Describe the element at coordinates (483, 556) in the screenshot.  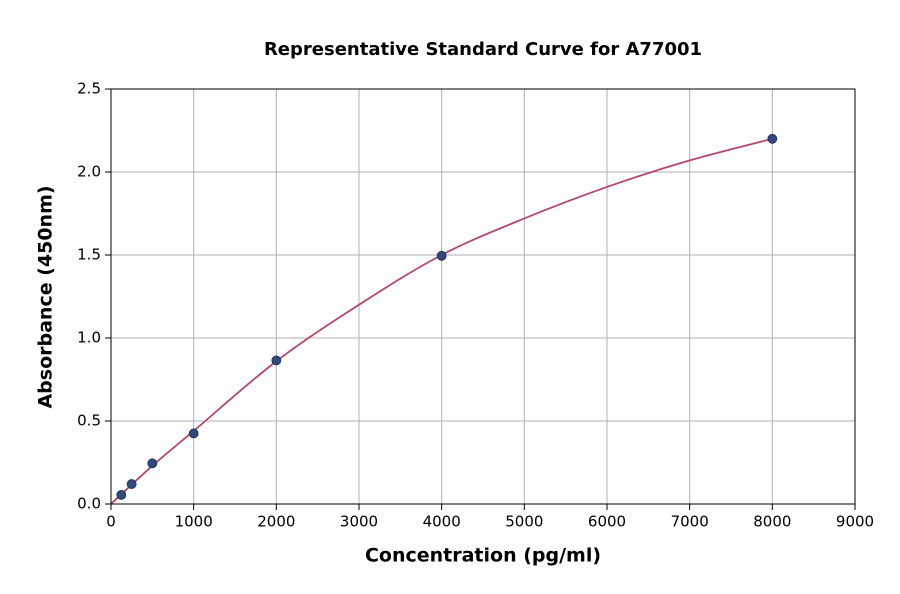
I see `x-axis-label: Concentration (pg/ml)` at that location.